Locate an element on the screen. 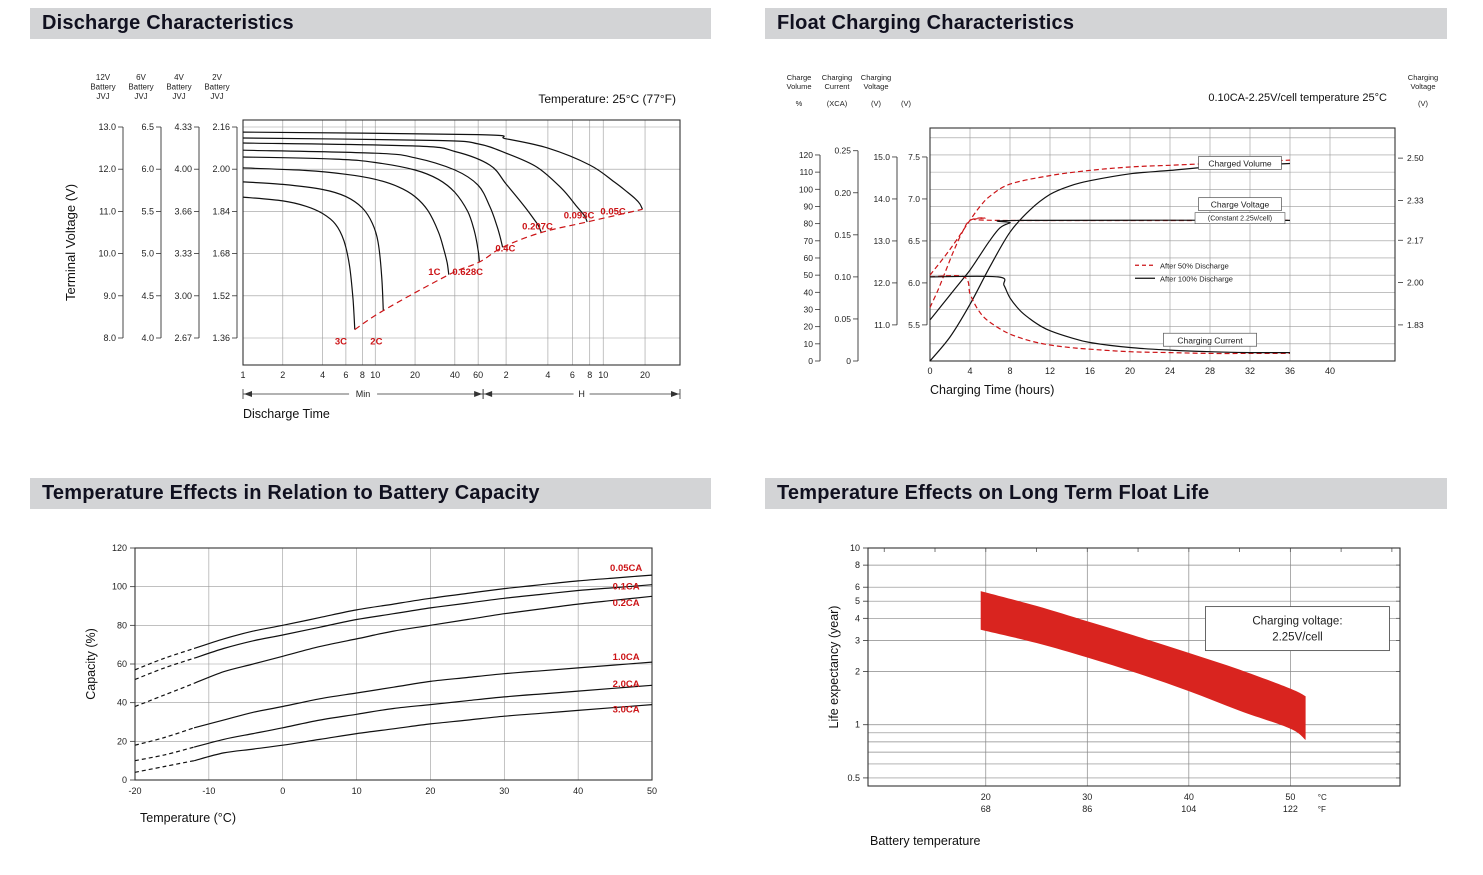  panel-title: Discharge Characteristics is located at coordinates (168, 23).